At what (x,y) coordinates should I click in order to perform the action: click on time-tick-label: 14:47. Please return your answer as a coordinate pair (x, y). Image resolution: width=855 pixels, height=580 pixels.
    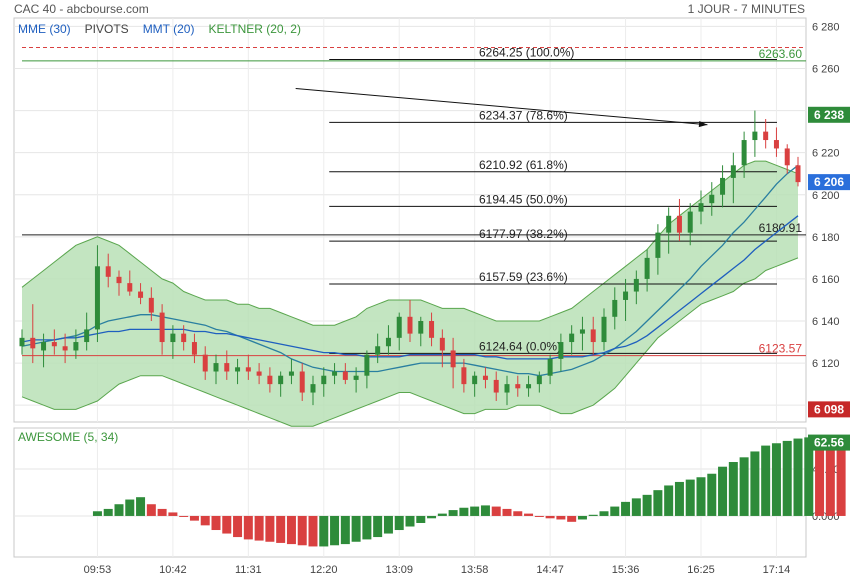
    Looking at the image, I should click on (550, 570).